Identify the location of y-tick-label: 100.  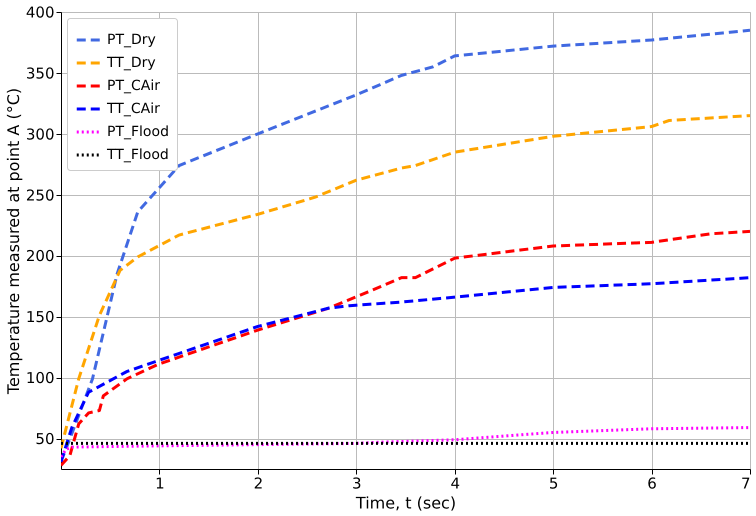
(40, 378).